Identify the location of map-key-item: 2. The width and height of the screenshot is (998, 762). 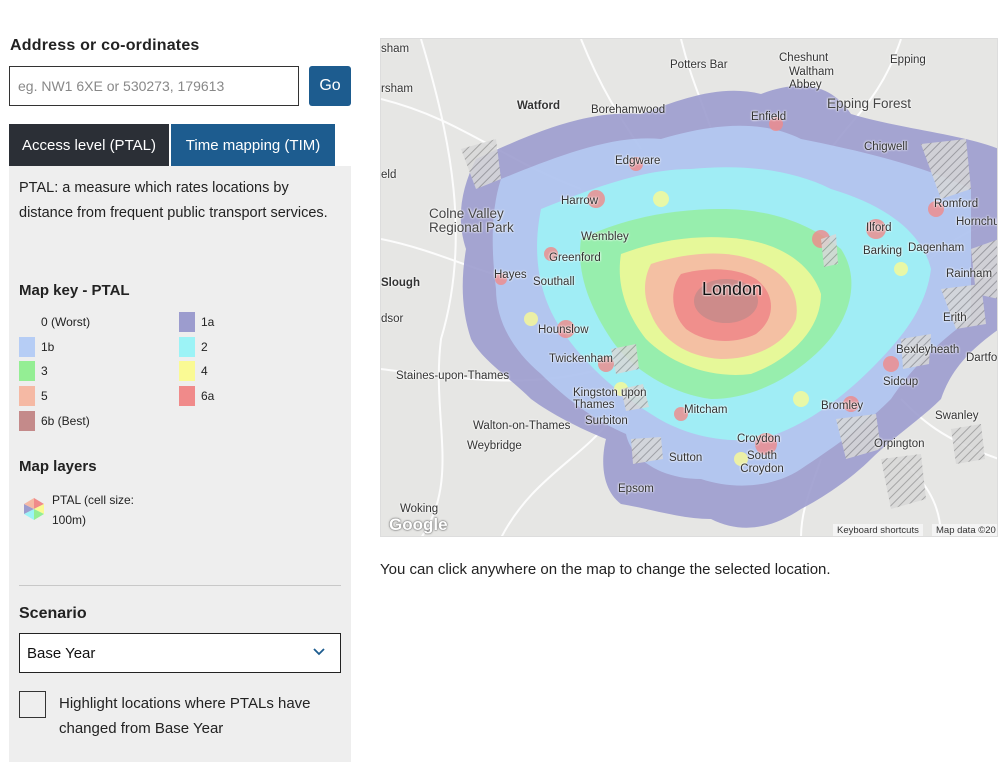
(193, 347).